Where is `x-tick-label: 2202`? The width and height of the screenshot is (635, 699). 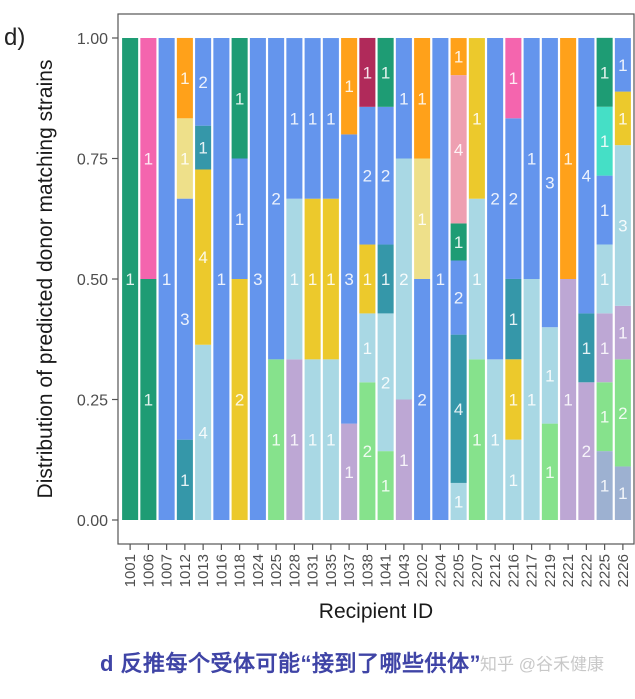 x-tick-label: 2202 is located at coordinates (422, 570).